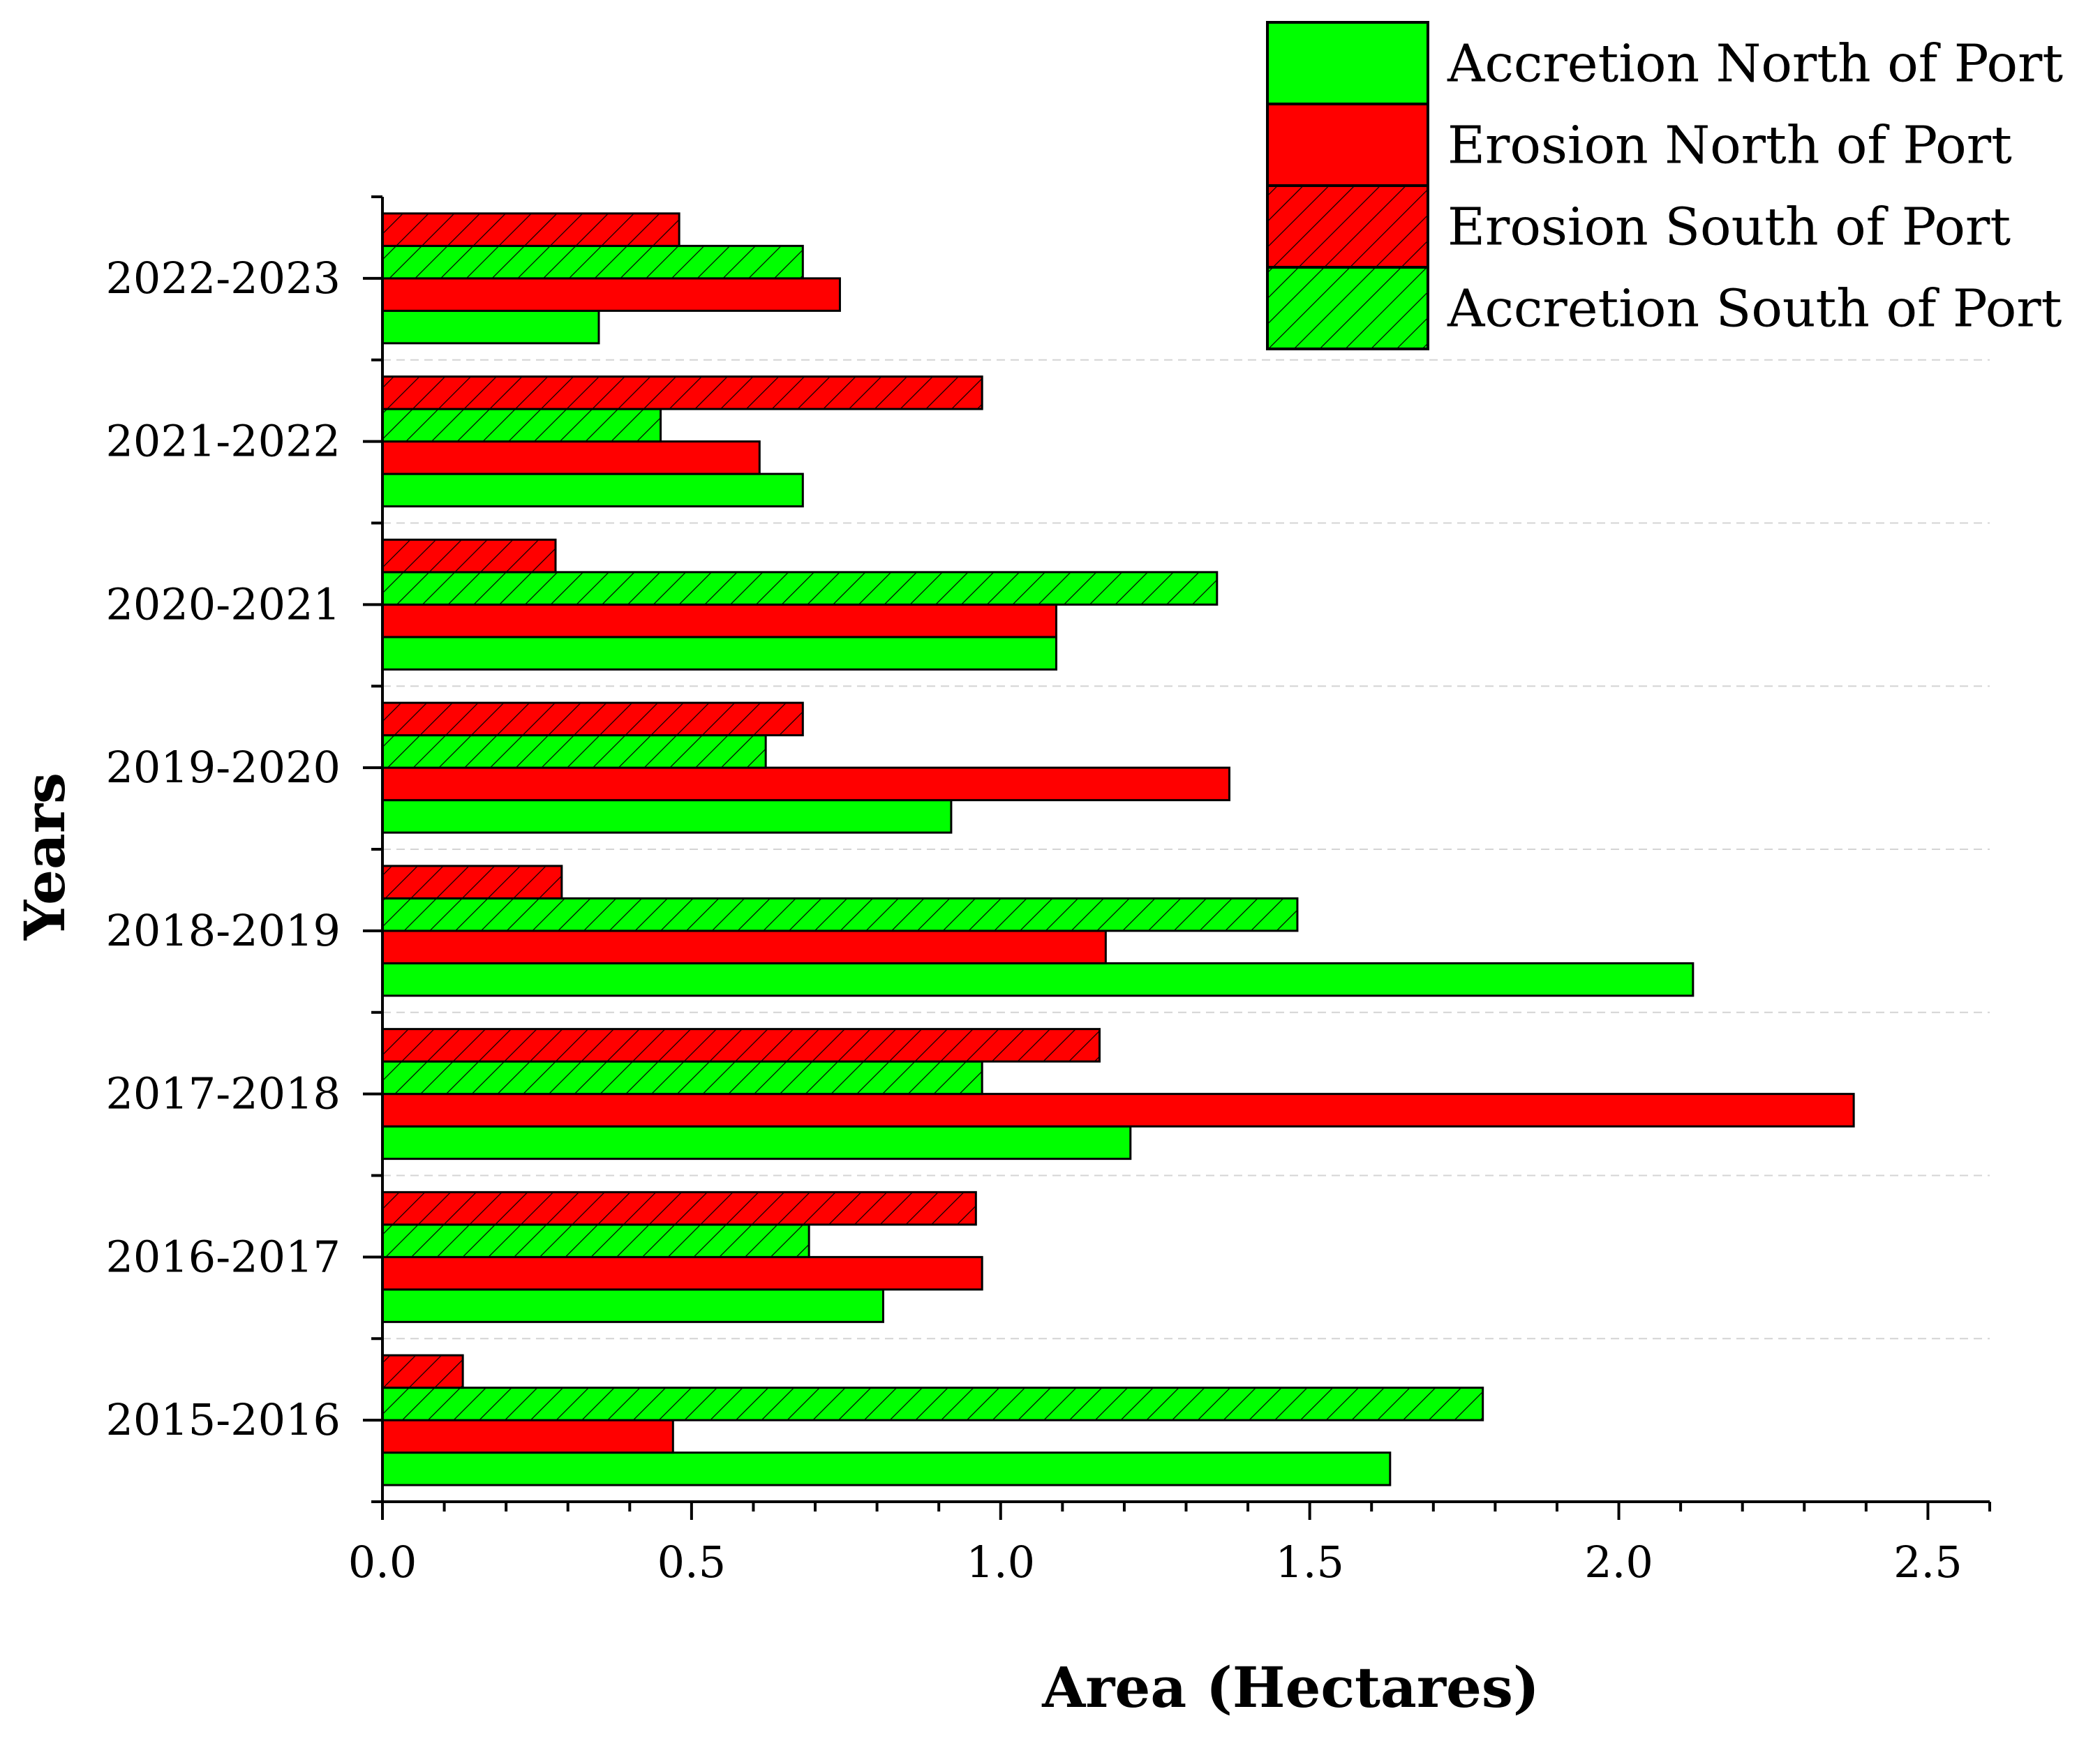  I want to click on bar-erosion-north-of-port-2019-2020, so click(806, 784).